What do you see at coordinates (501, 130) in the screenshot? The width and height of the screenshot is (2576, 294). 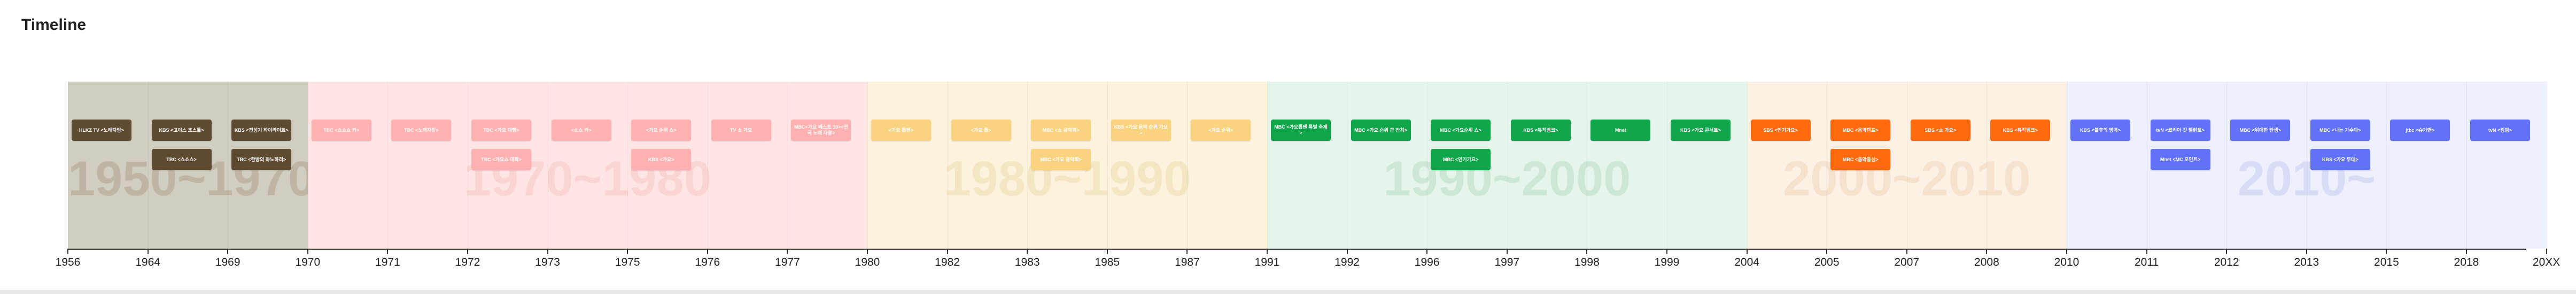 I see `event-card: TBC <가요 대행>` at bounding box center [501, 130].